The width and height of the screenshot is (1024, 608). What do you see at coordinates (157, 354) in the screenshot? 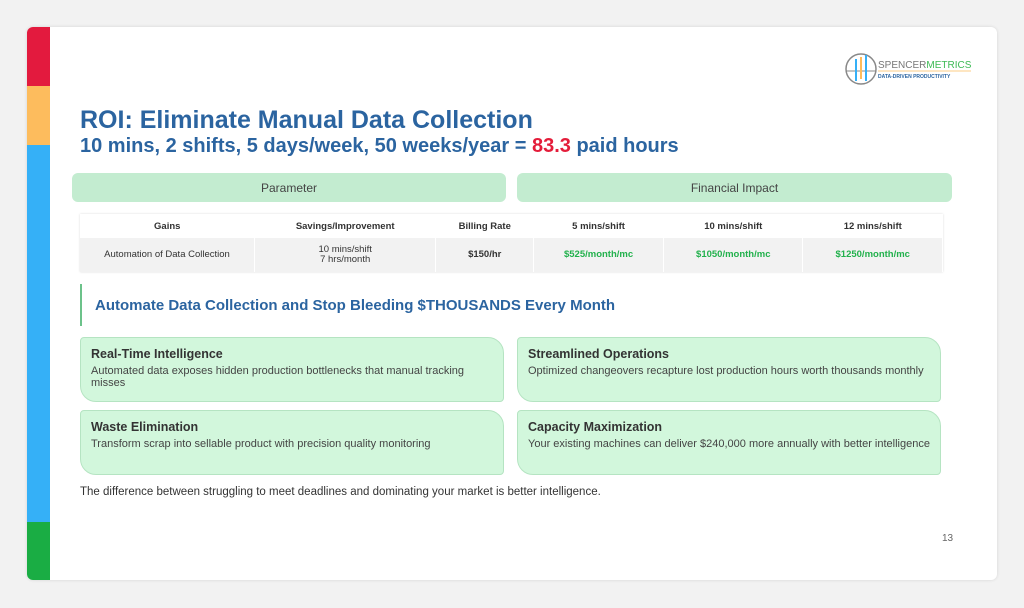
I see `card-title: Real-Time Intelligence` at bounding box center [157, 354].